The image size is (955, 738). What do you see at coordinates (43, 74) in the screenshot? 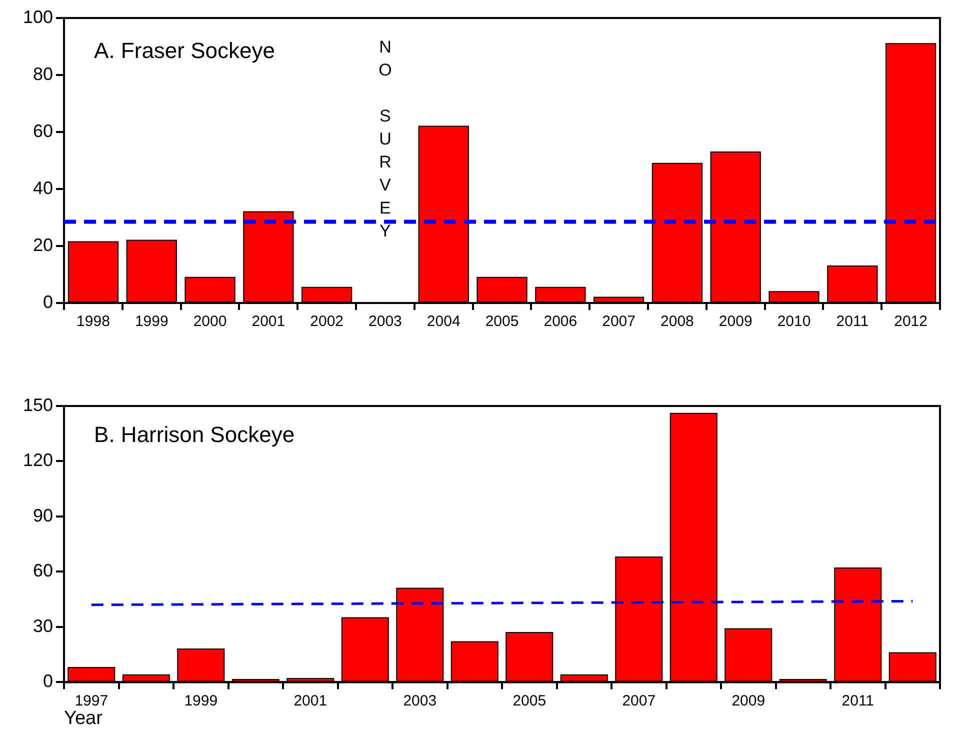
I see `y-tick-label: 80` at bounding box center [43, 74].